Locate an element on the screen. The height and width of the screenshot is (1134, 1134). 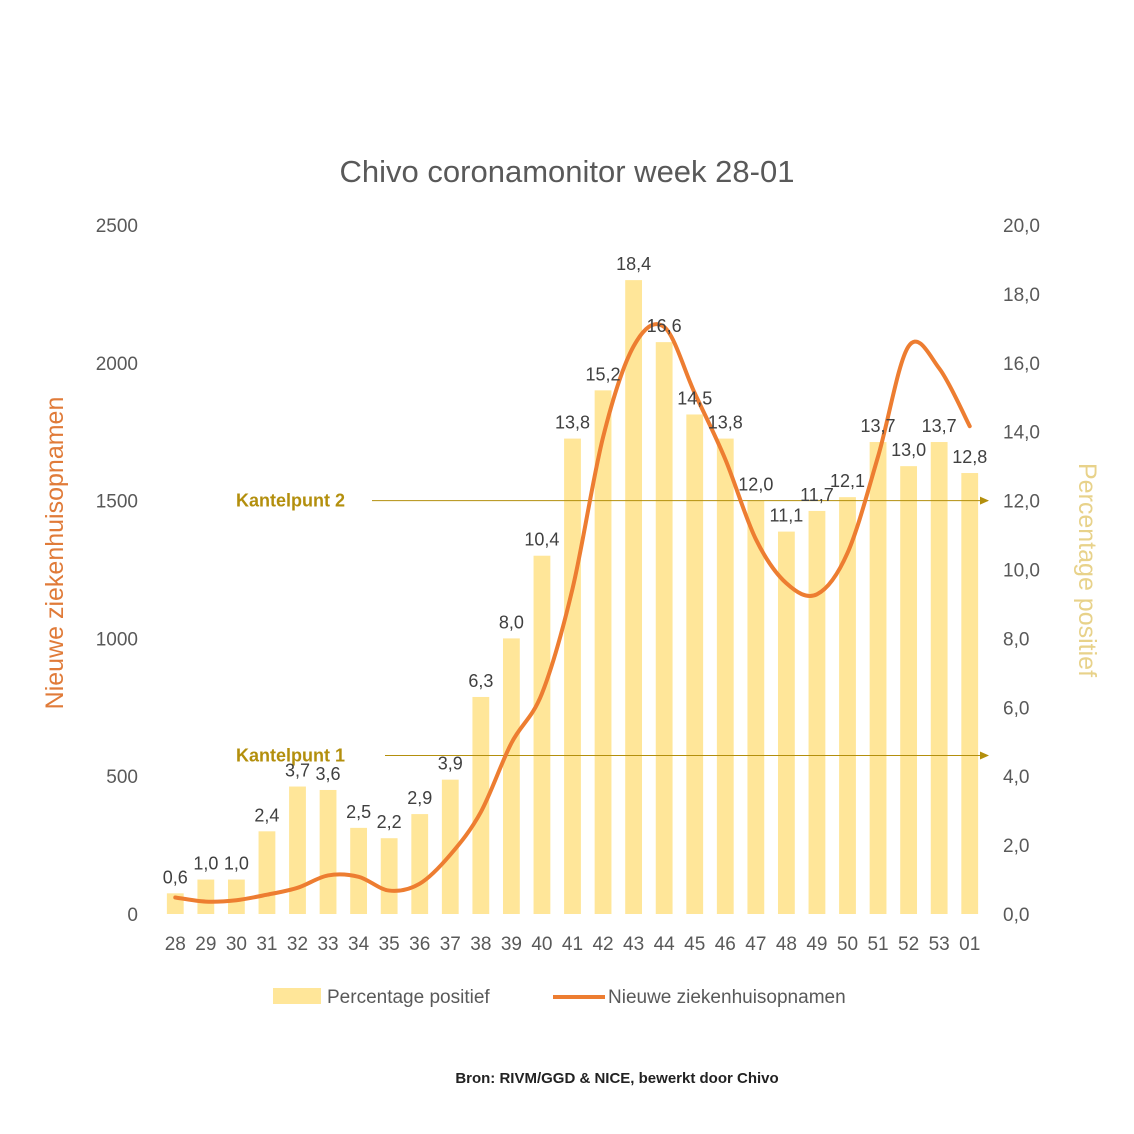
y-right-tick-label: 14,0 is located at coordinates (1021, 433).